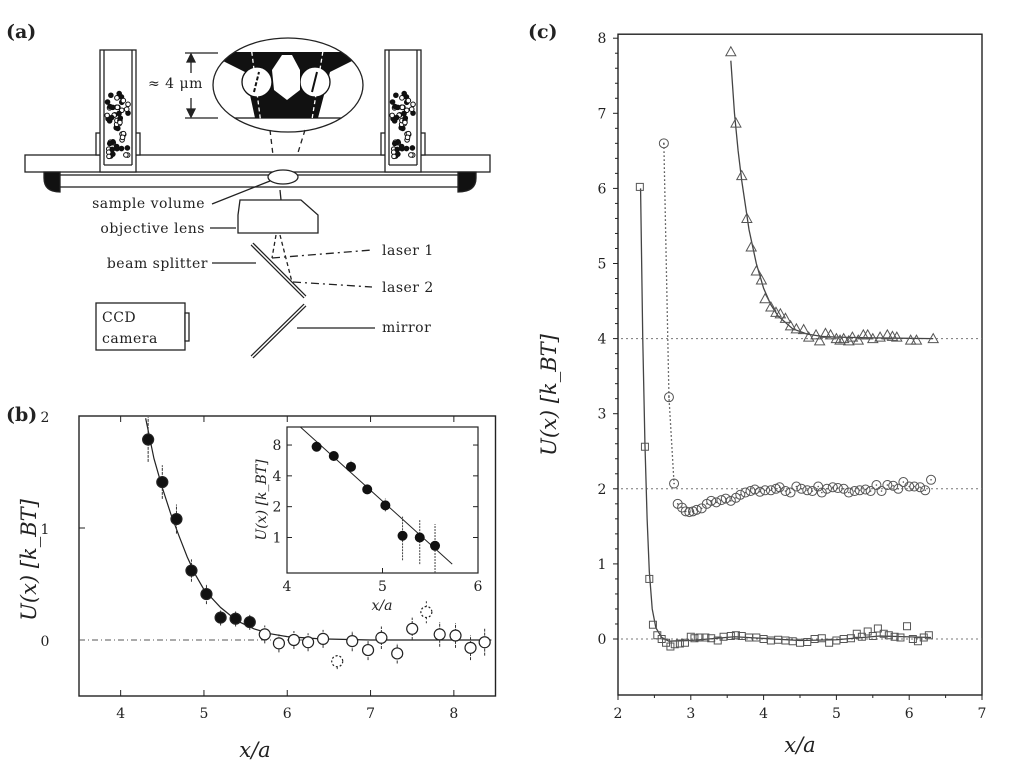  What do you see at coordinates (408, 251) in the screenshot?
I see `label-laser-1: laser 1` at bounding box center [408, 251].